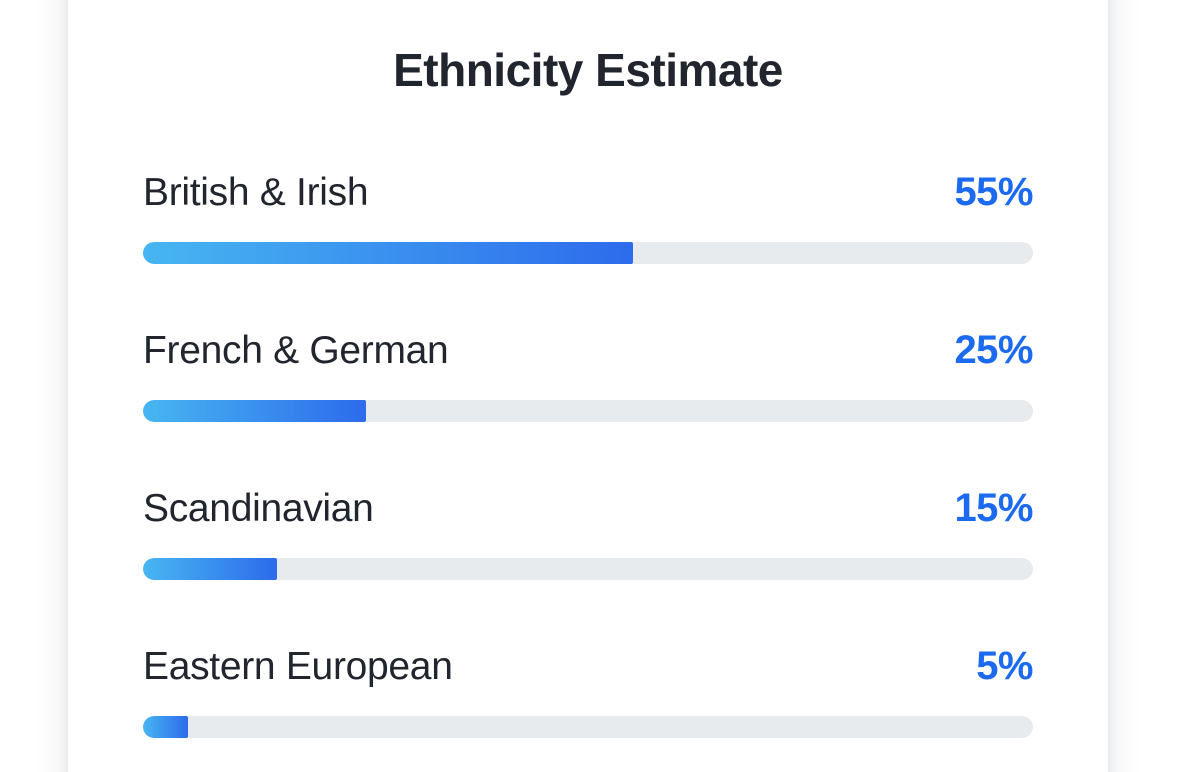  Describe the element at coordinates (258, 508) in the screenshot. I see `ethnicity-label: Scandinavian` at that location.